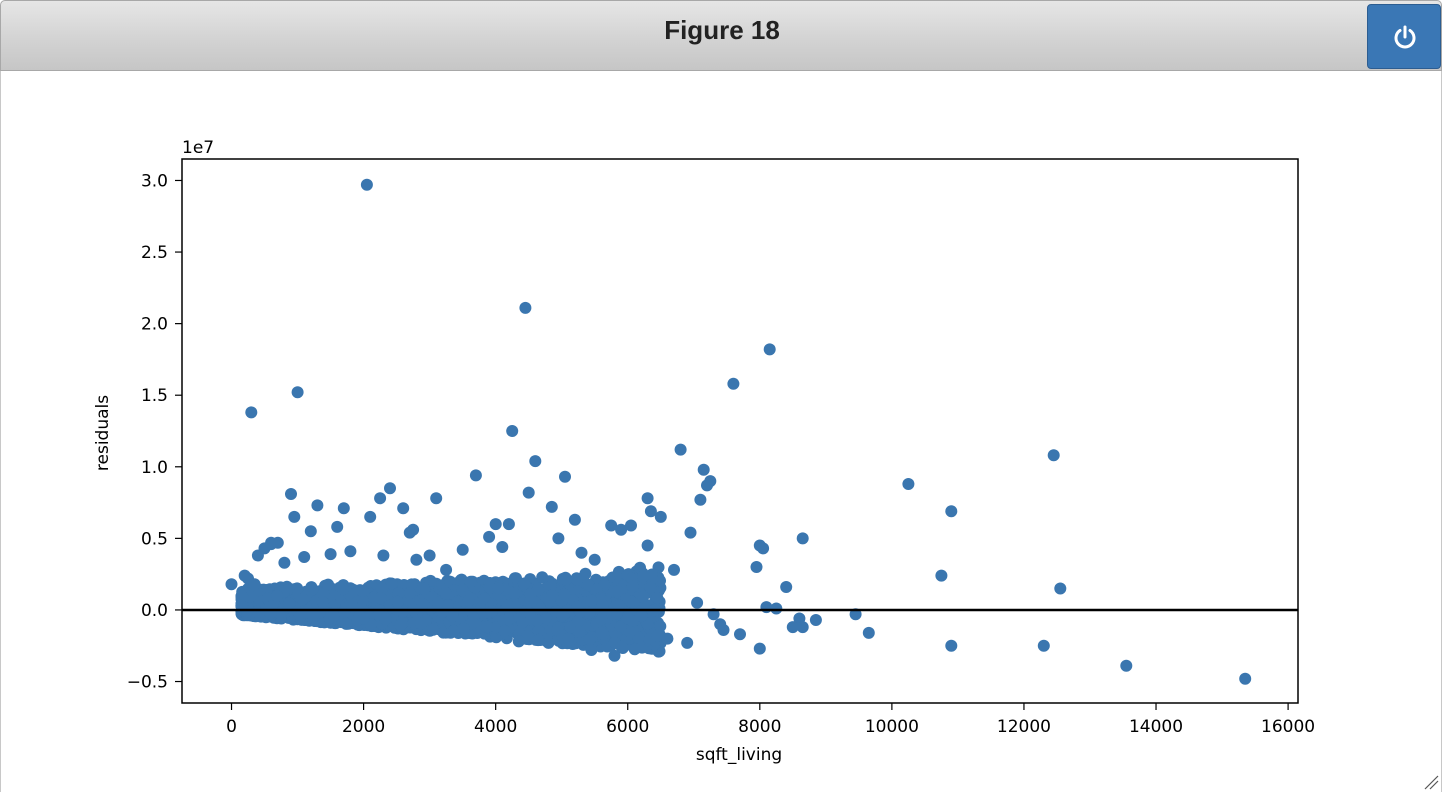 This screenshot has height=792, width=1442. Describe the element at coordinates (892, 727) in the screenshot. I see `x-tick-label: 10000` at that location.